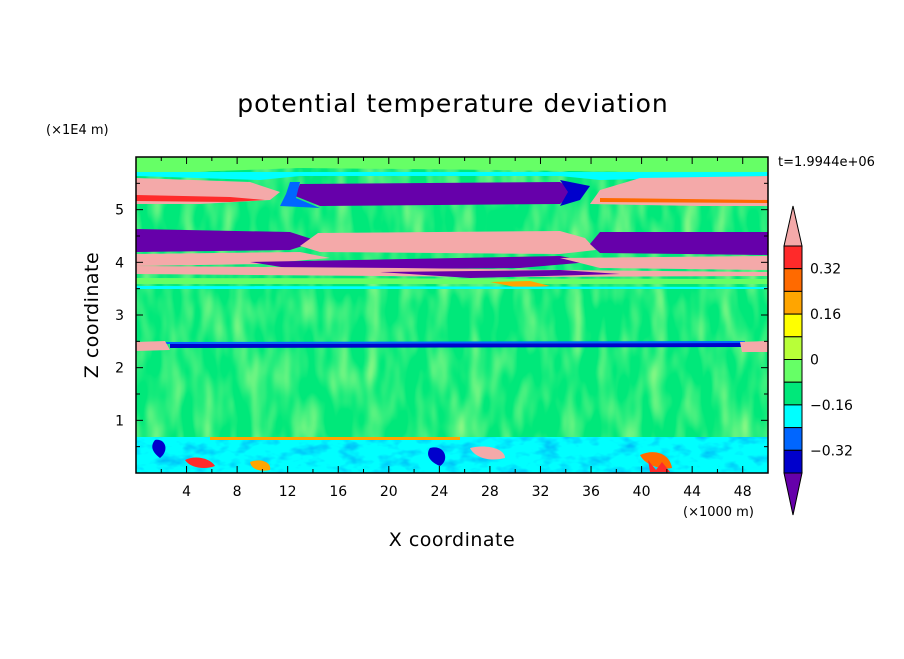 This screenshot has width=904, height=659. I want to click on band-upper-blue-right, so click(575, 193).